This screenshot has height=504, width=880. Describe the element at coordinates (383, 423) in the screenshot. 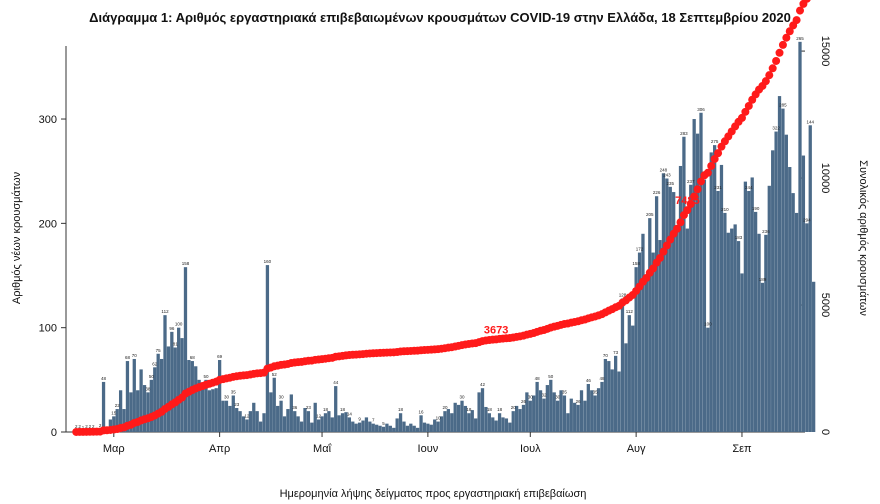

I see `bar-value-label: 5` at that location.